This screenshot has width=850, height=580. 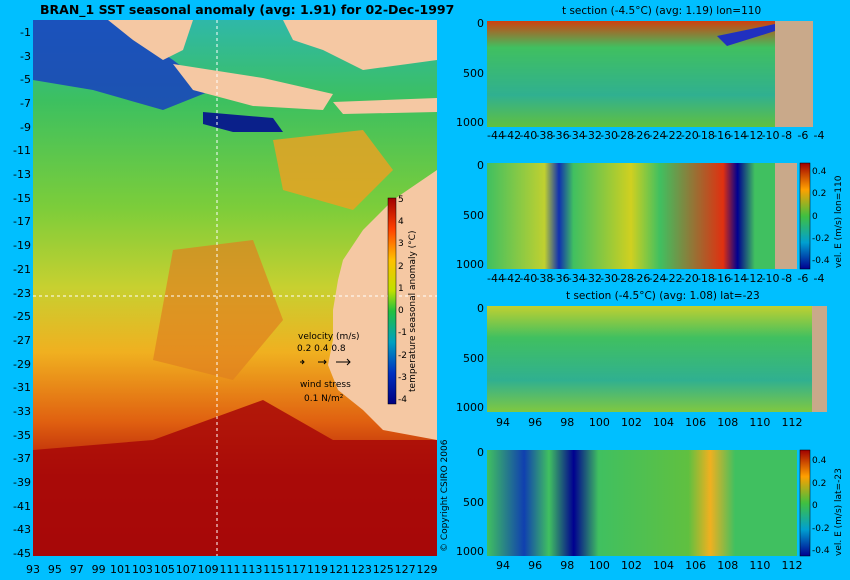 I want to click on section3-x-tick: 102, so click(x=631, y=422).